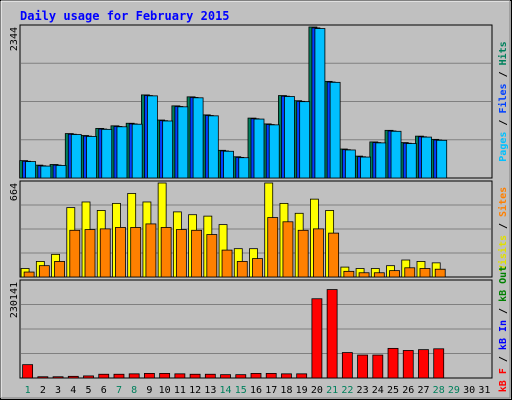 Image resolution: width=512 pixels, height=405 pixels. I want to click on x-tick-label-day-16: 16, so click(256, 390).